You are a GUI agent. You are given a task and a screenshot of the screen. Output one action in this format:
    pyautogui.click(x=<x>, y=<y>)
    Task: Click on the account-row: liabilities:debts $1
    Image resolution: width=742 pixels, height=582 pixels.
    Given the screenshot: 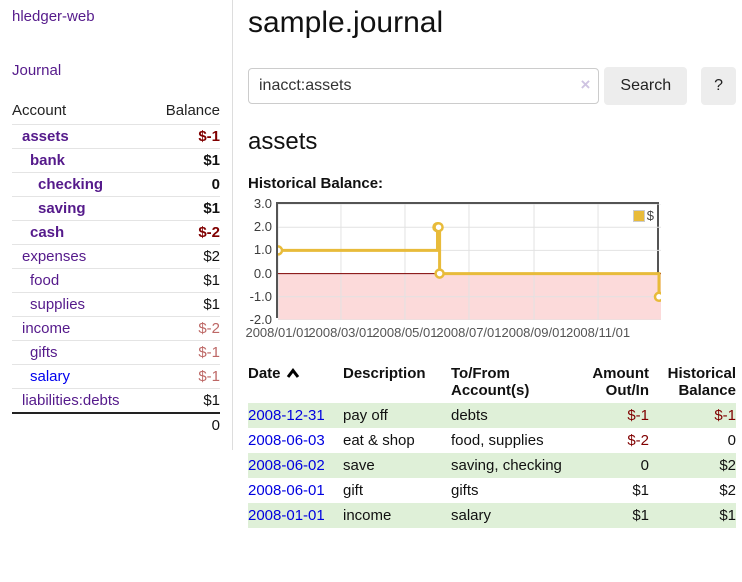 What is the action you would take?
    pyautogui.click(x=116, y=400)
    